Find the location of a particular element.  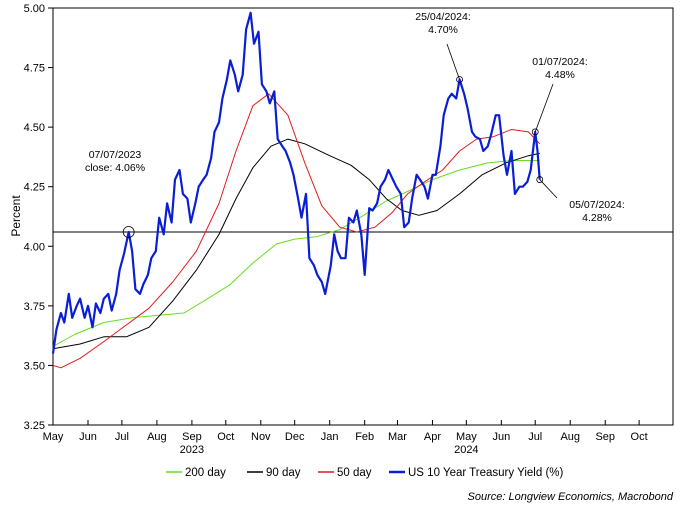

x-year-label: 2023 is located at coordinates (192, 450).